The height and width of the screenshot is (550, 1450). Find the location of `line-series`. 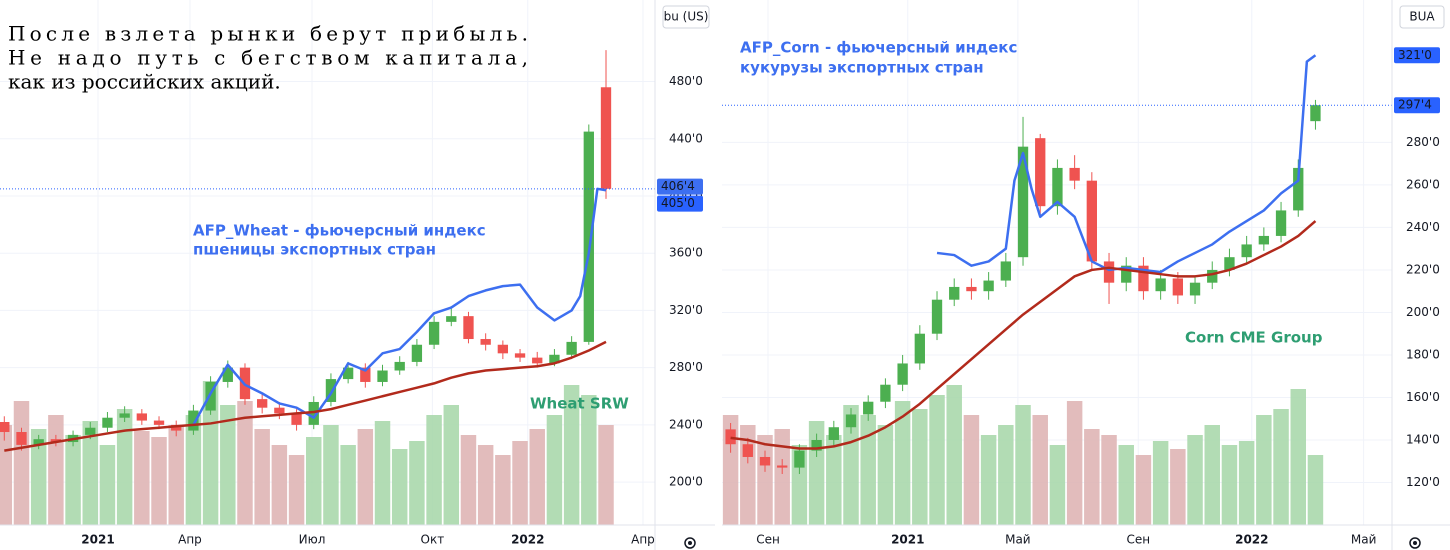

line-series is located at coordinates (305, 396).